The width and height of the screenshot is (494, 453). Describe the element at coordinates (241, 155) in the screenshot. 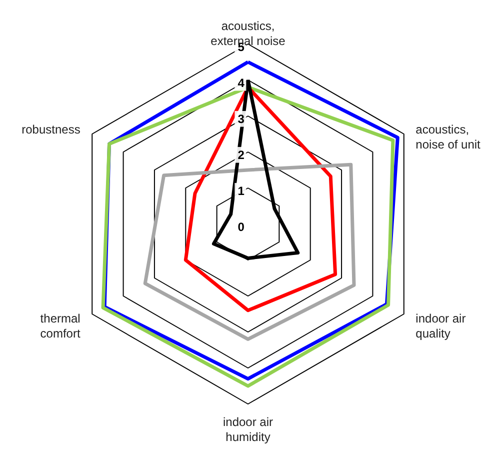

I see `y-tick-label: 2` at that location.